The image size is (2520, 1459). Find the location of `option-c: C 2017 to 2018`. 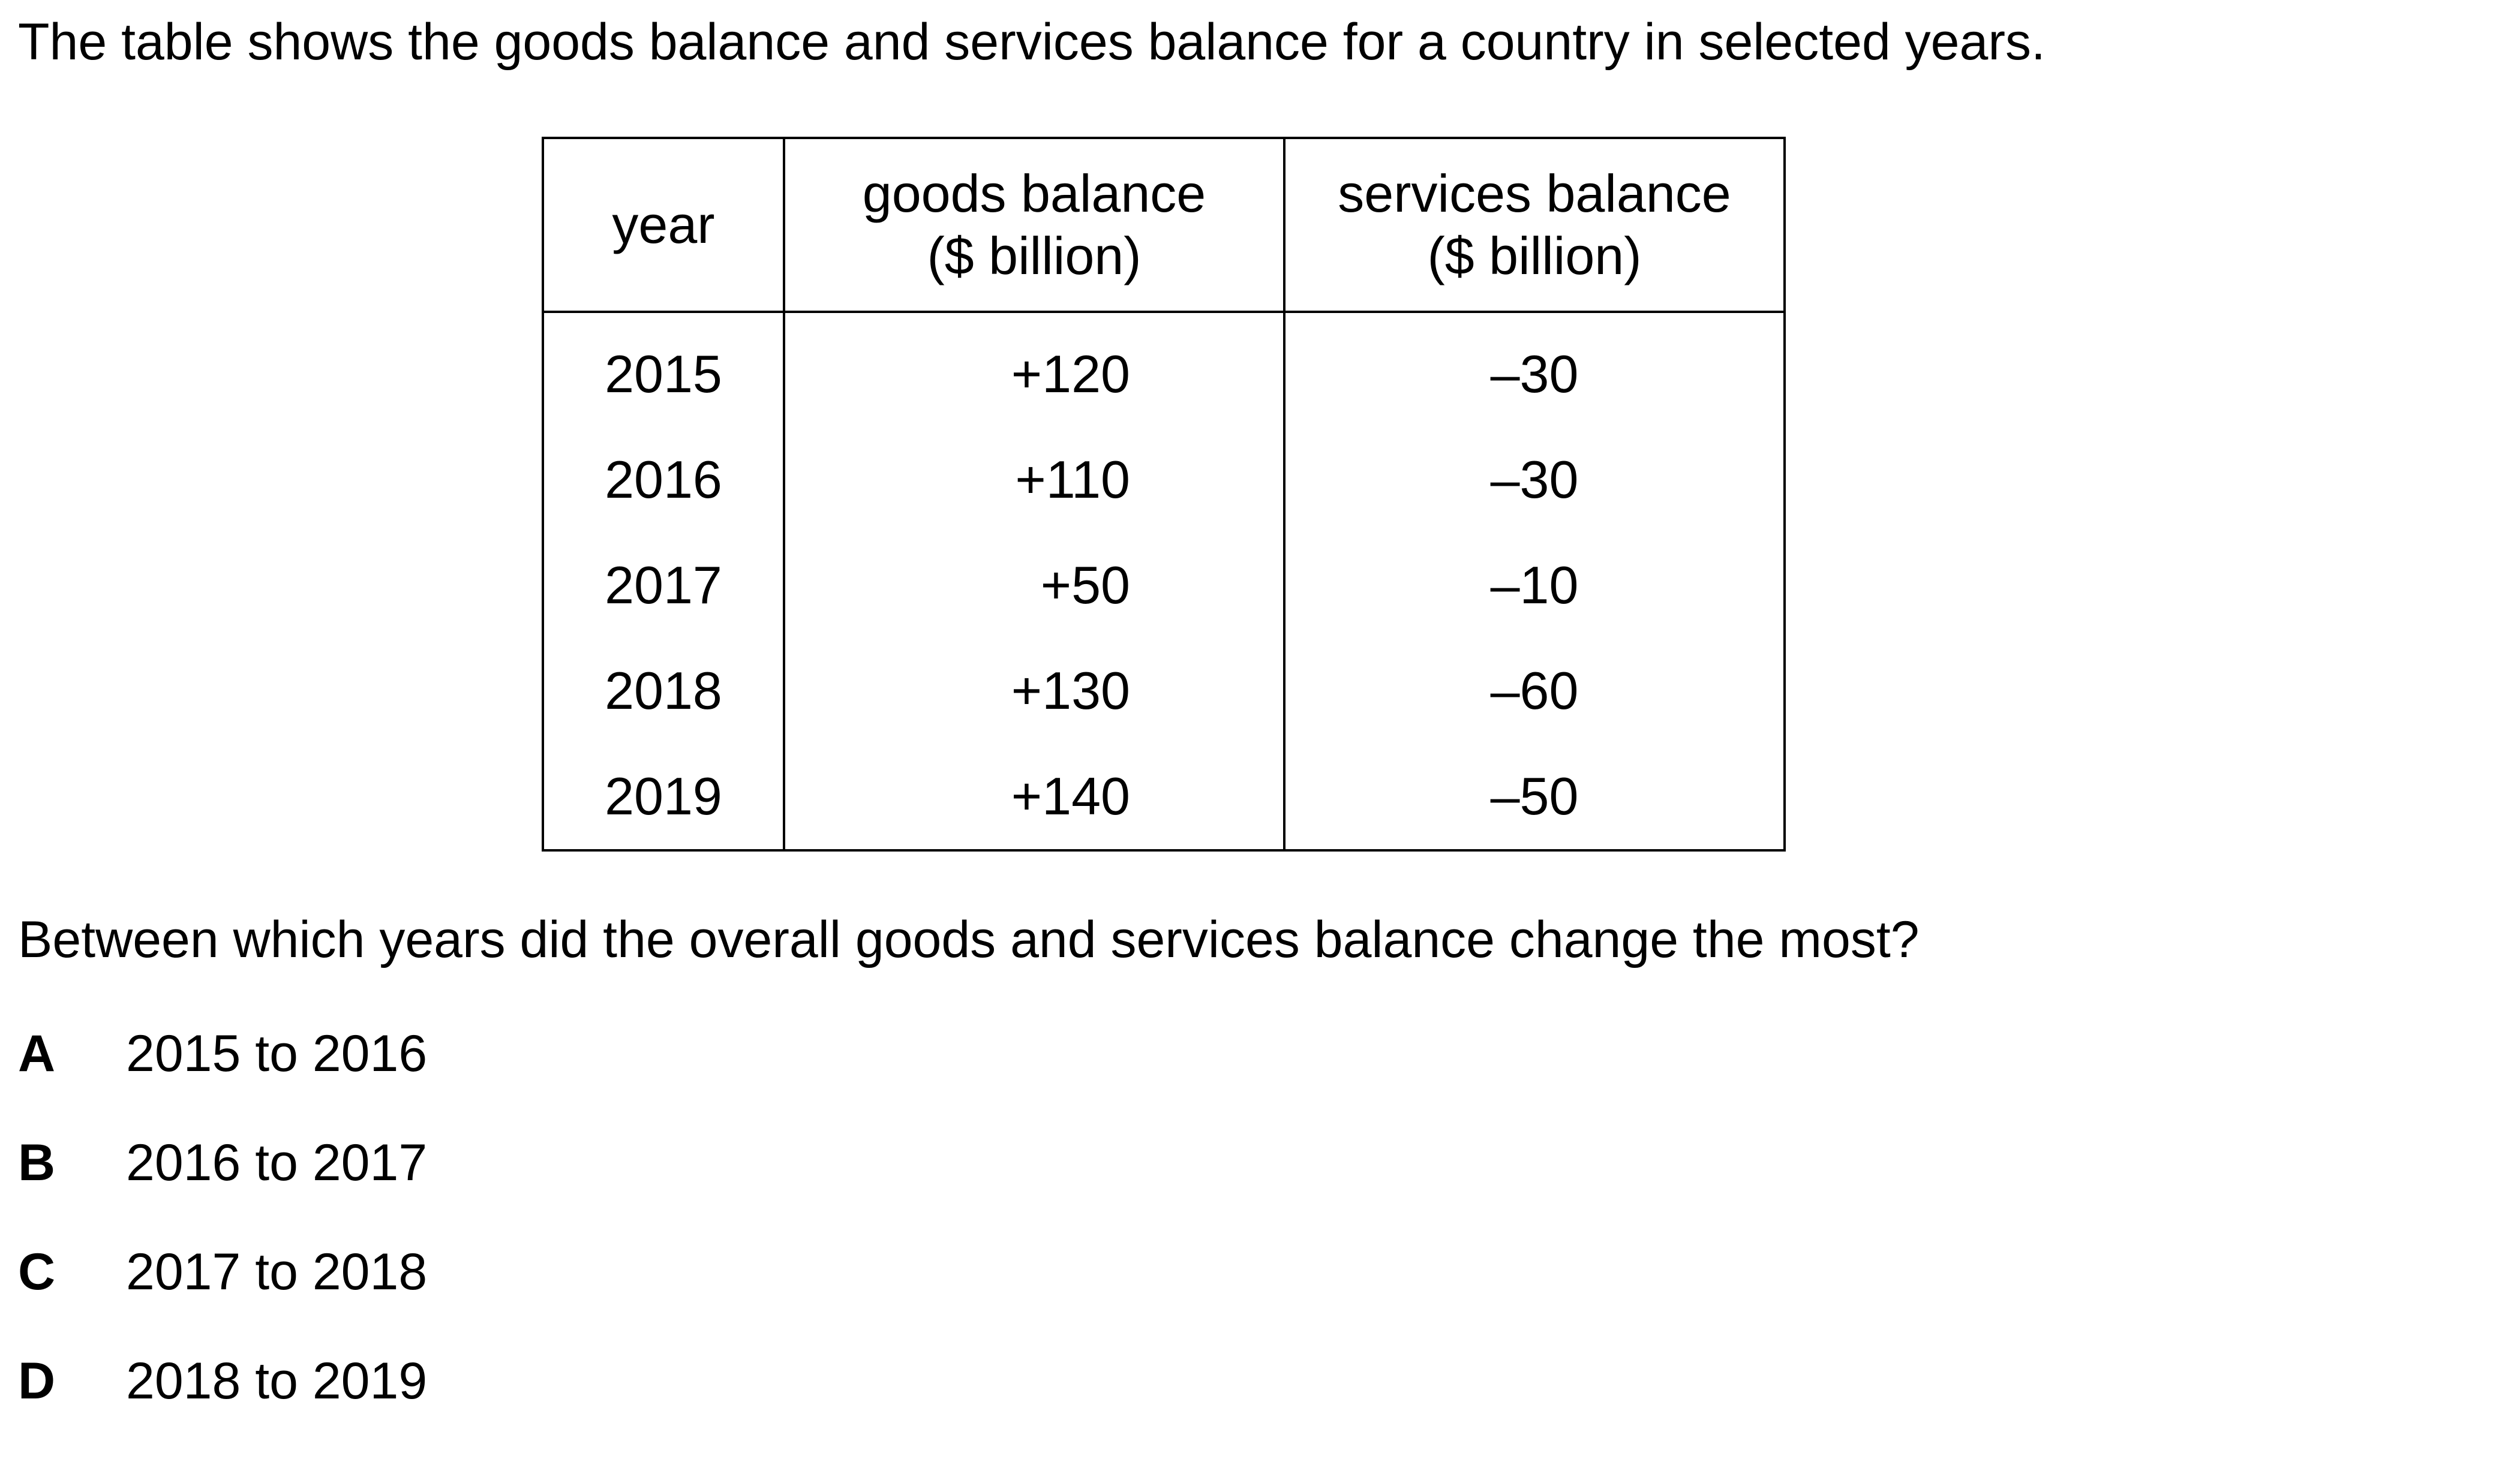

option-c: C 2017 to 2018 is located at coordinates (222, 1295).